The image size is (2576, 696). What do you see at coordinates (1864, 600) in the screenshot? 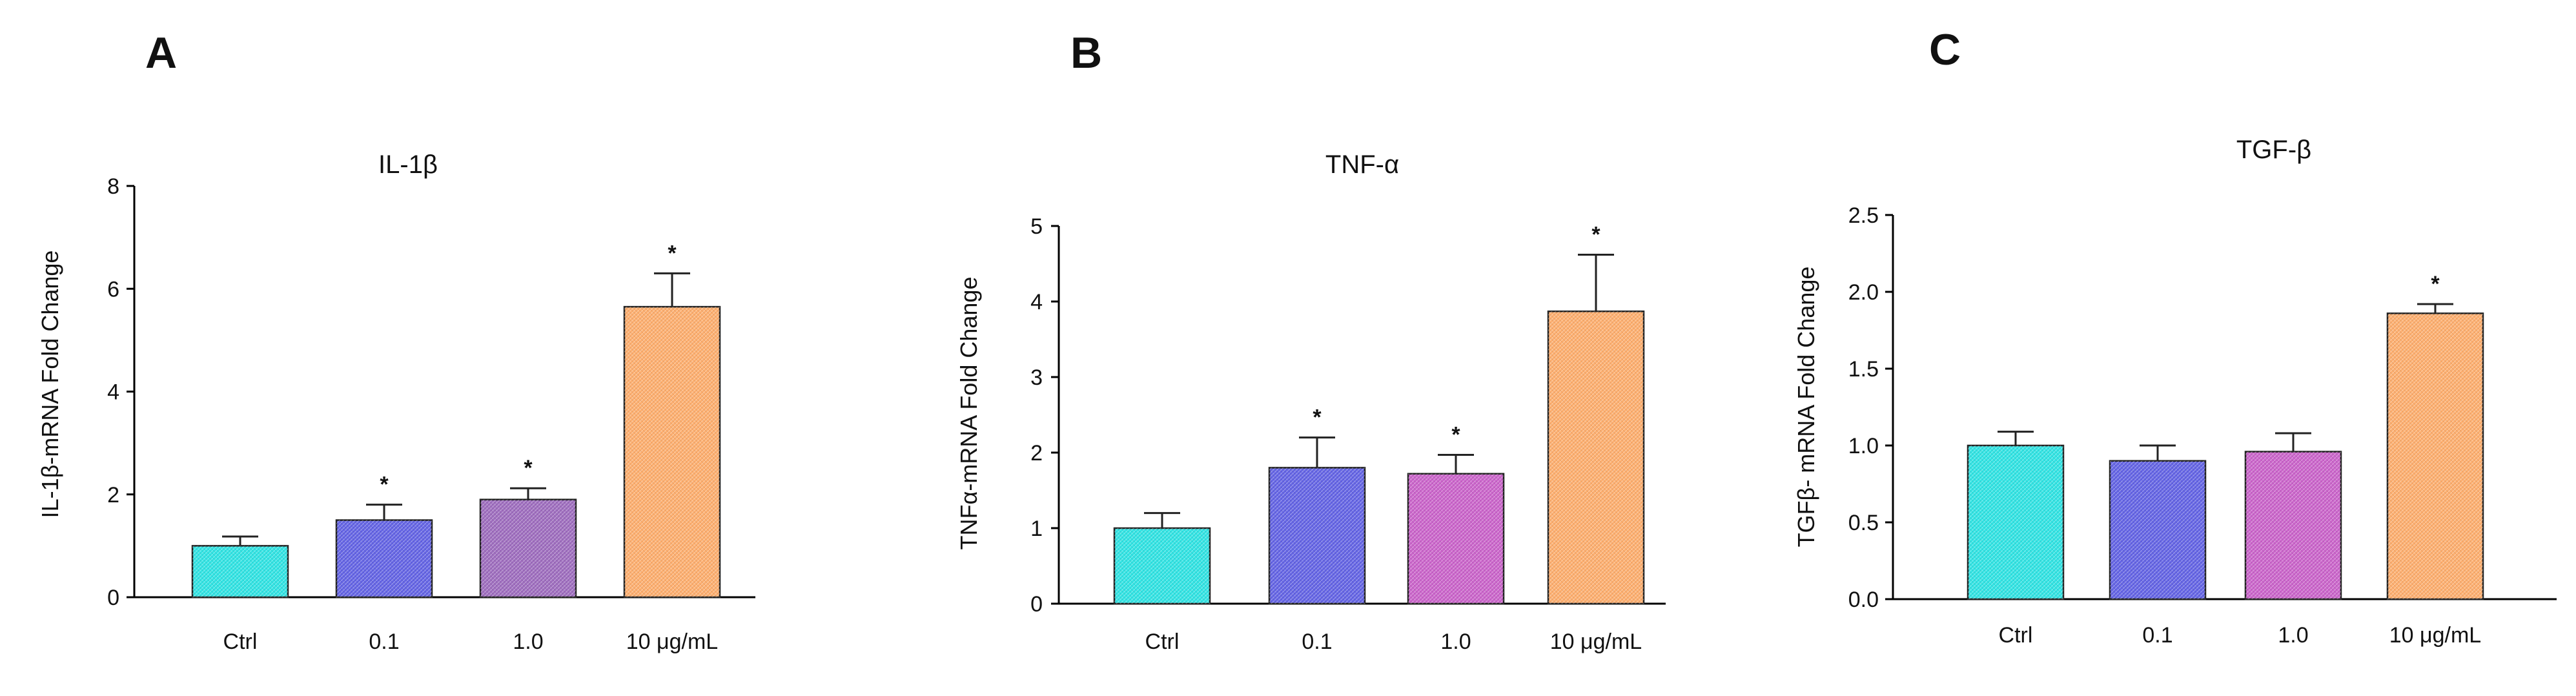
I see `y-tick-label-c: 0.0` at bounding box center [1864, 600].